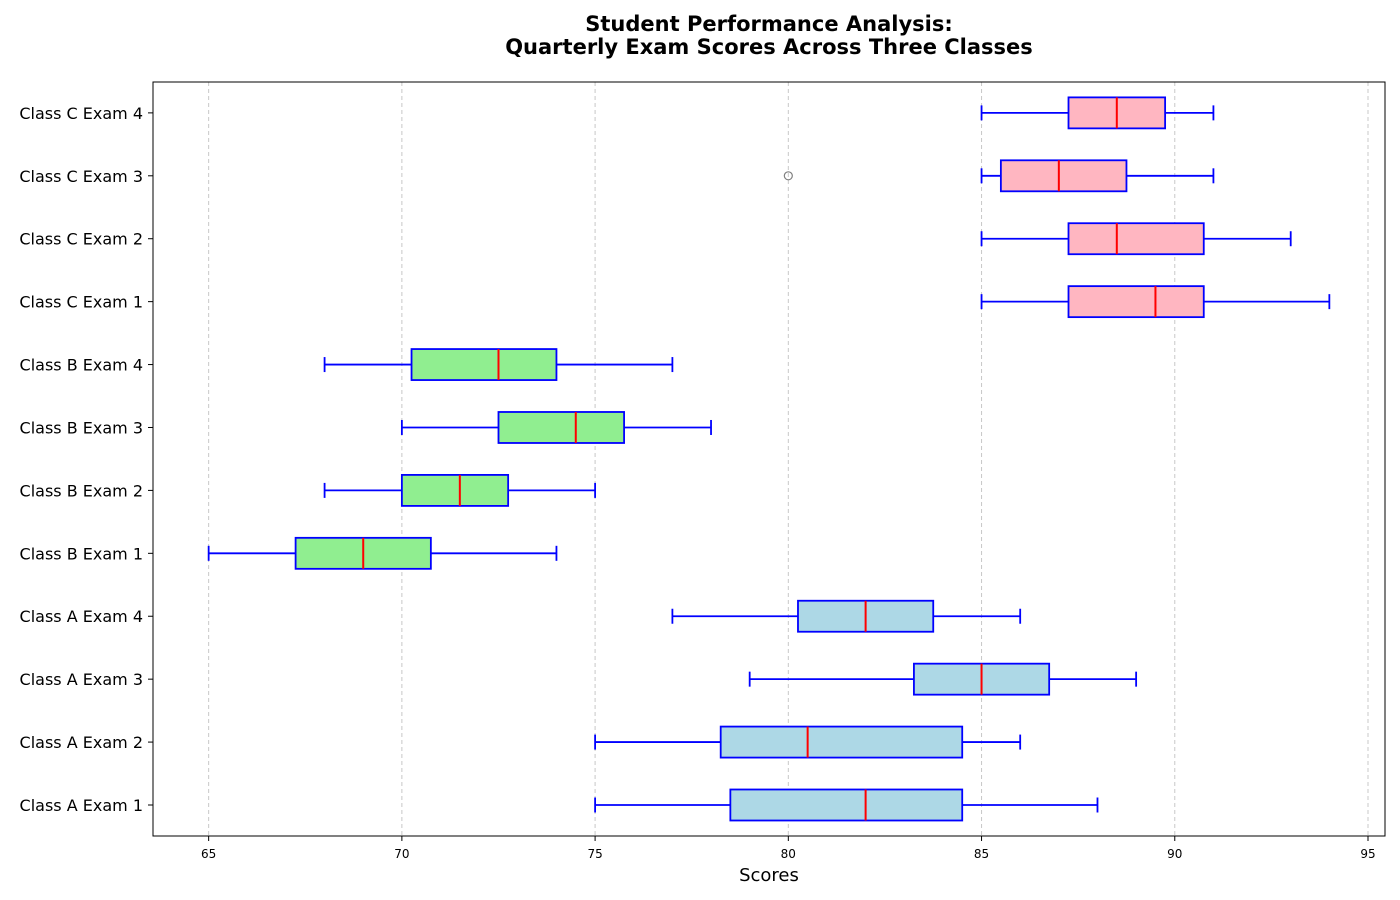  Describe the element at coordinates (594, 854) in the screenshot. I see `x-tick-label-75: 75` at that location.